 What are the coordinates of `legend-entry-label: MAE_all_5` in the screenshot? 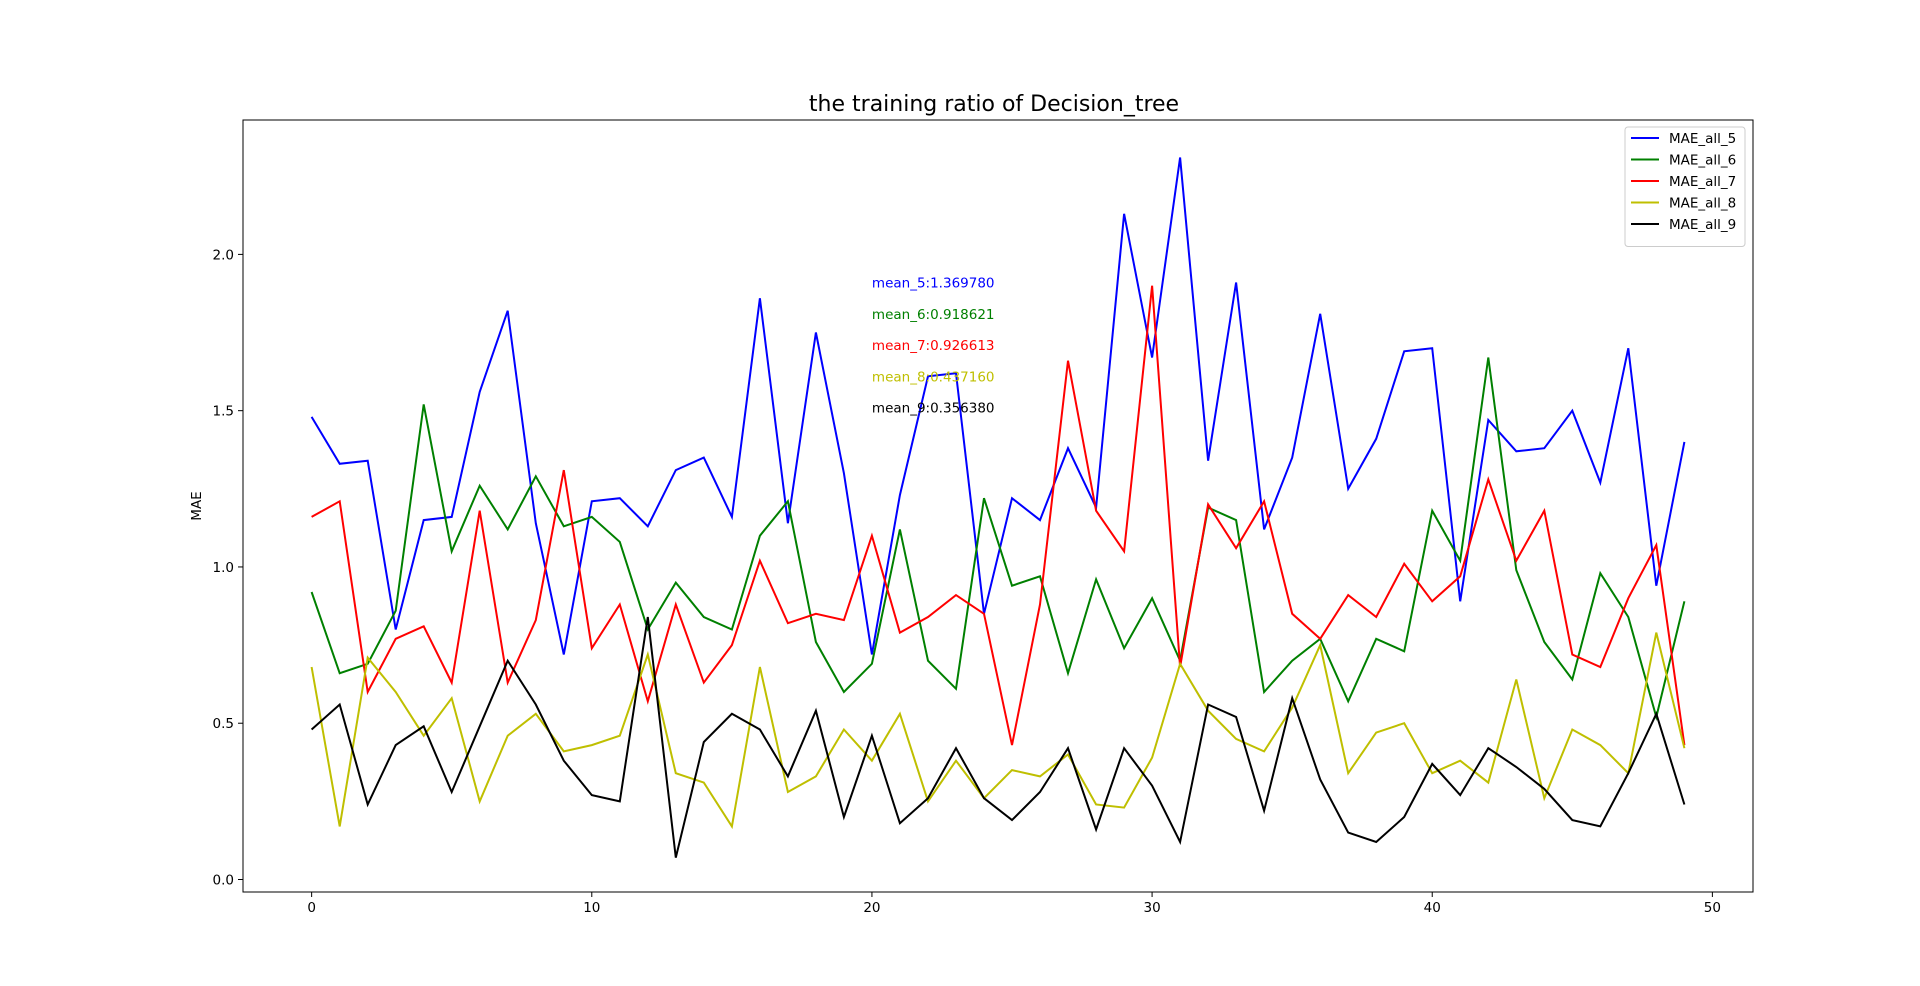 It's located at (1702, 139).